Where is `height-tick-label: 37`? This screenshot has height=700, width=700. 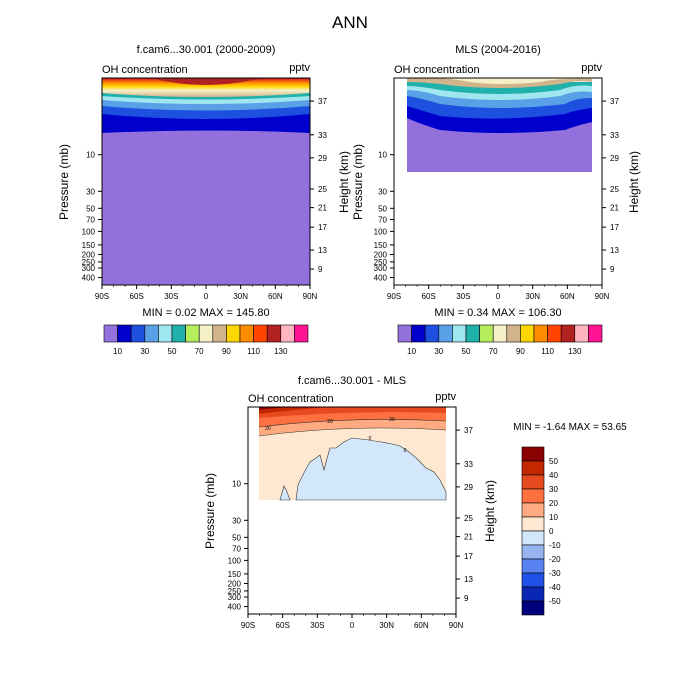
height-tick-label: 37 is located at coordinates (468, 430).